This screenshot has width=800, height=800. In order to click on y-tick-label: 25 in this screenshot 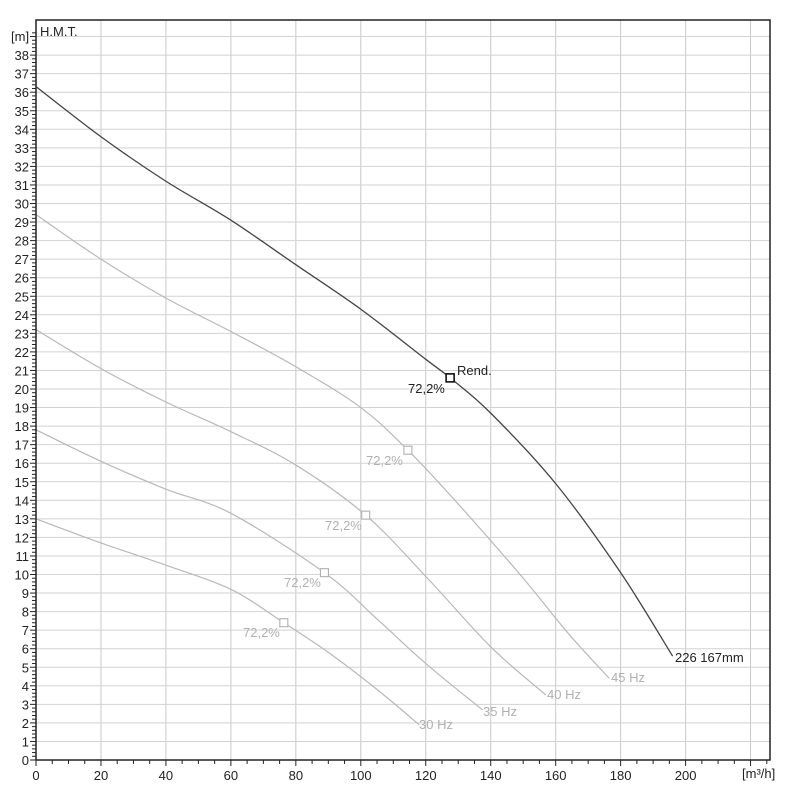, I will do `click(22, 296)`.